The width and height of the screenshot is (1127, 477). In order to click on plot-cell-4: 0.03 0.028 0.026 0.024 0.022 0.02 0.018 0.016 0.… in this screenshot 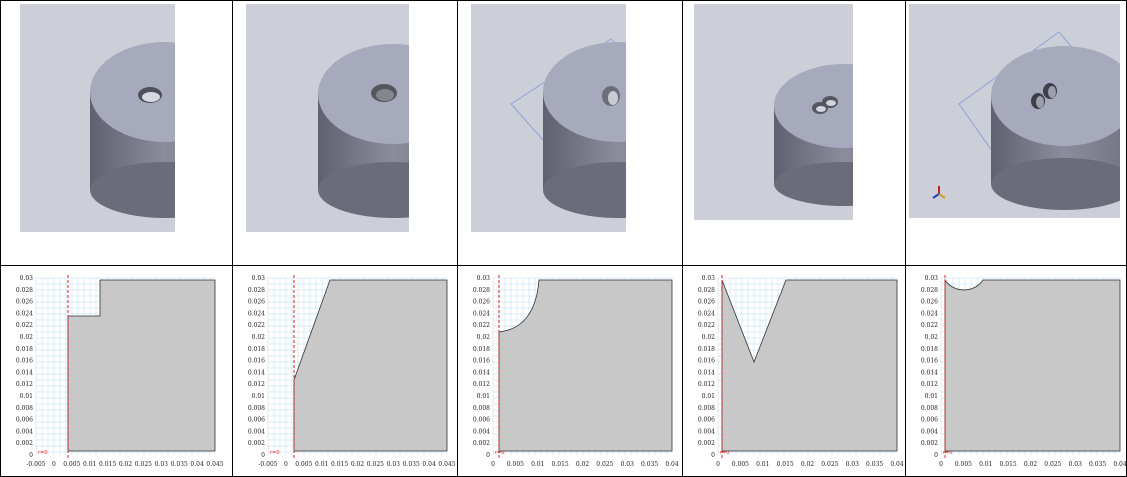, I will do `click(793, 371)`.